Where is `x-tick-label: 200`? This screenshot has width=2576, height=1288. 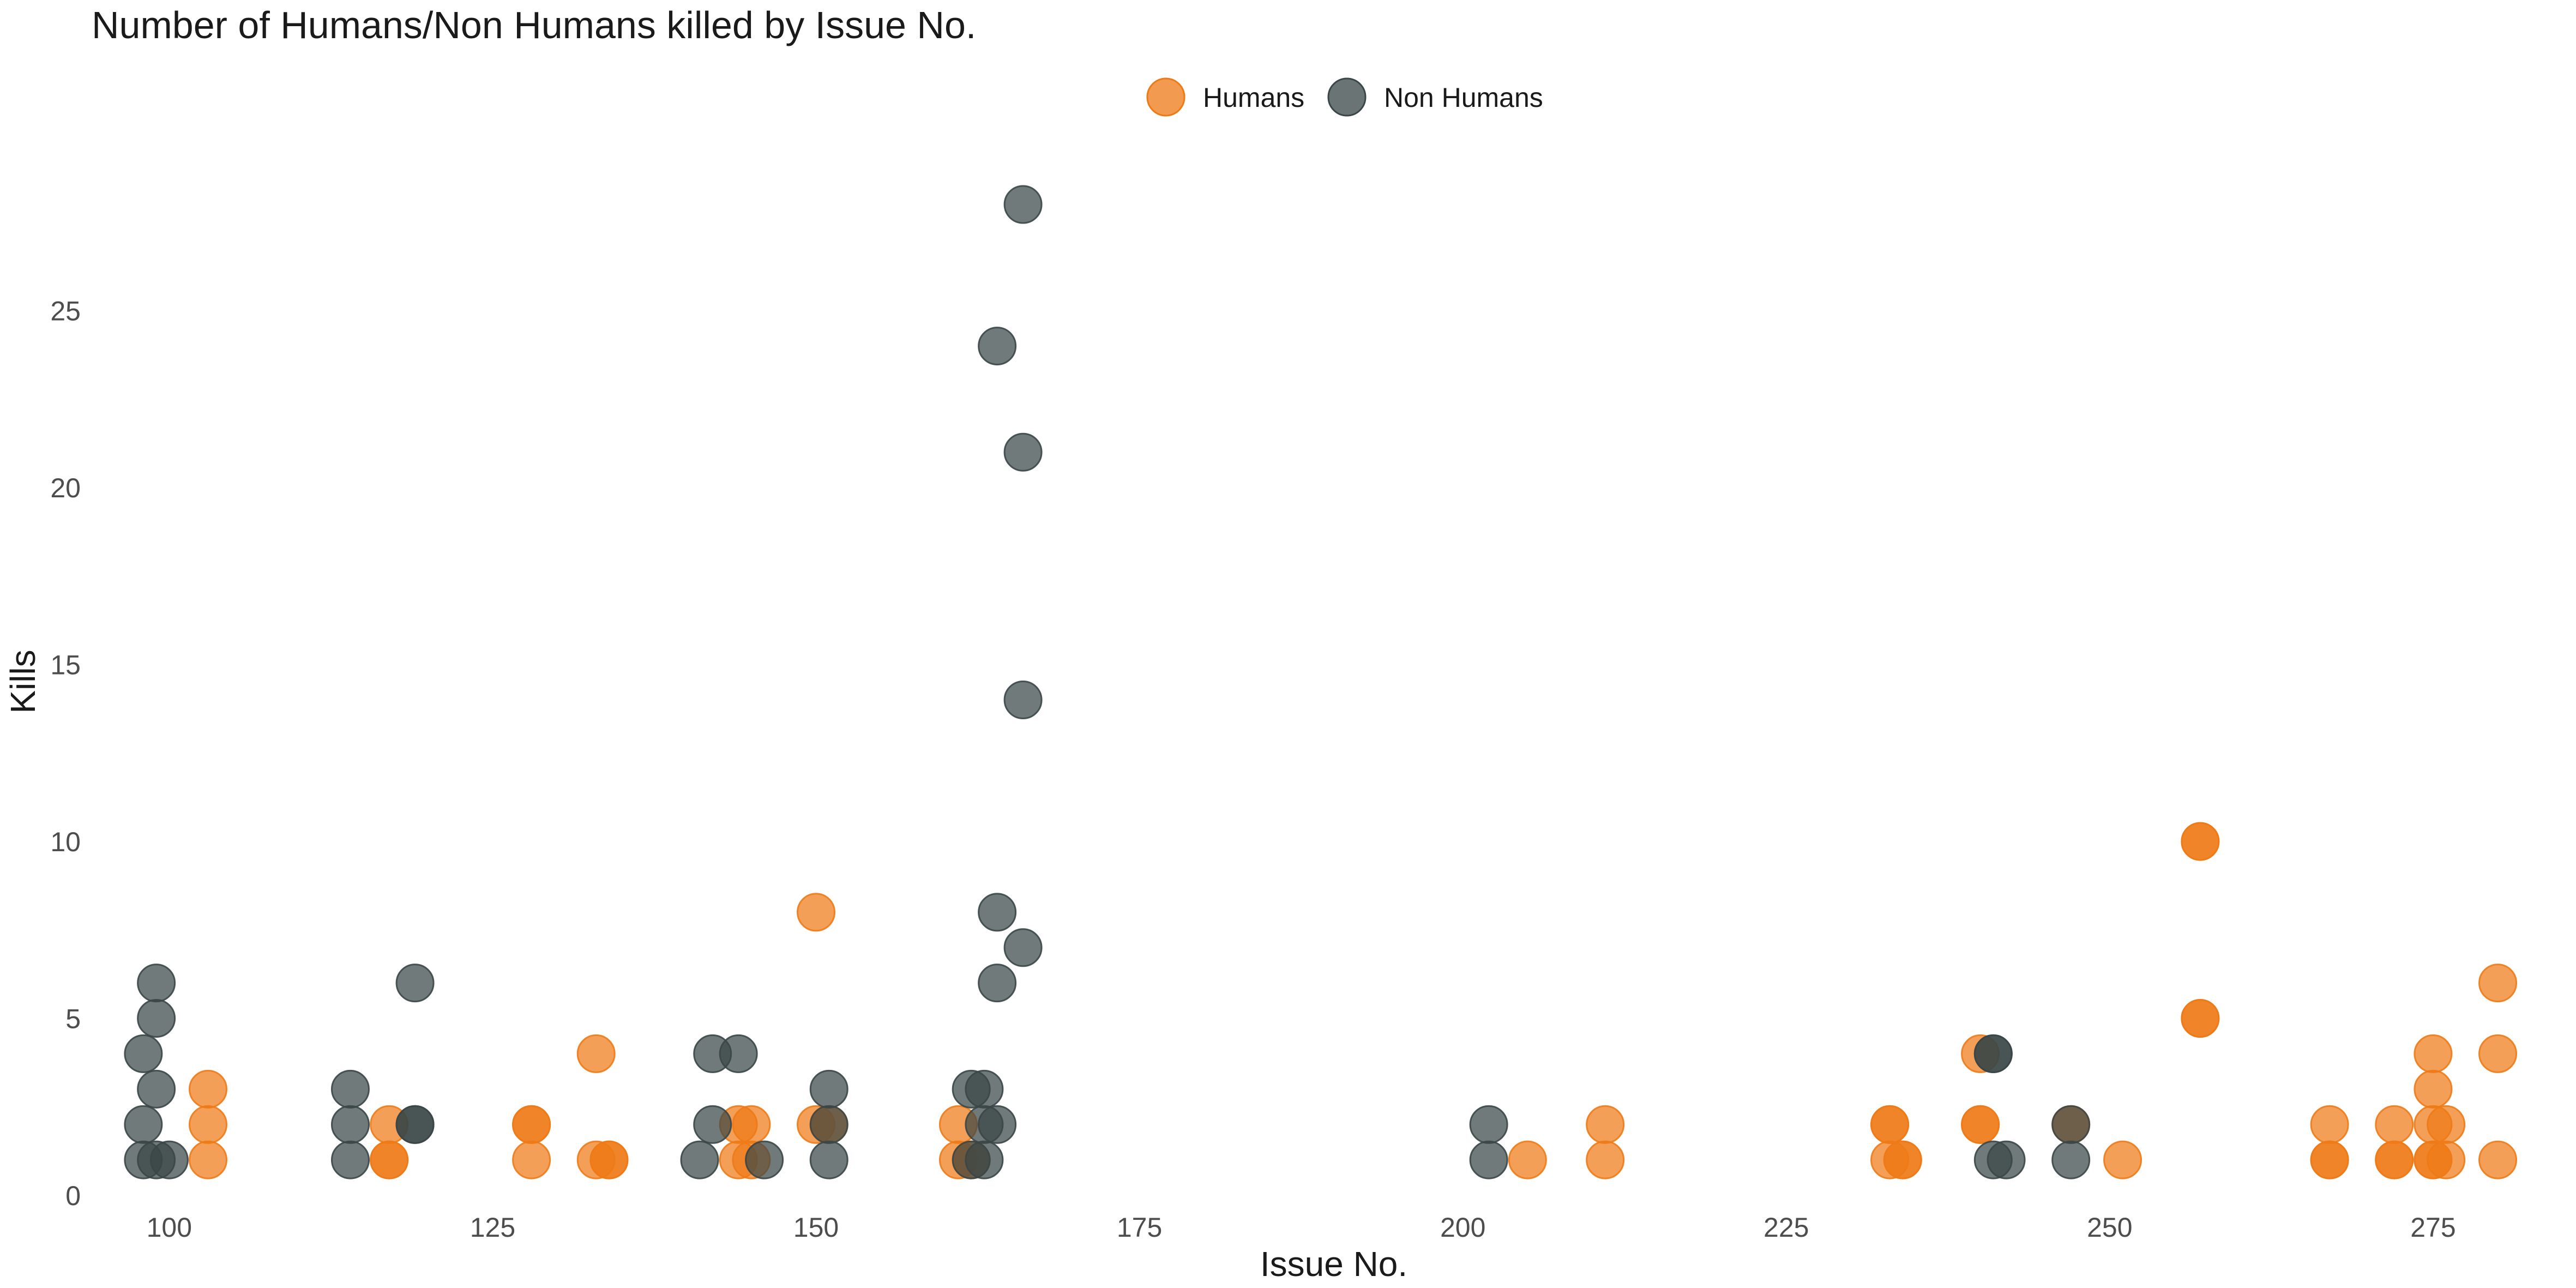
x-tick-label: 200 is located at coordinates (1462, 1227).